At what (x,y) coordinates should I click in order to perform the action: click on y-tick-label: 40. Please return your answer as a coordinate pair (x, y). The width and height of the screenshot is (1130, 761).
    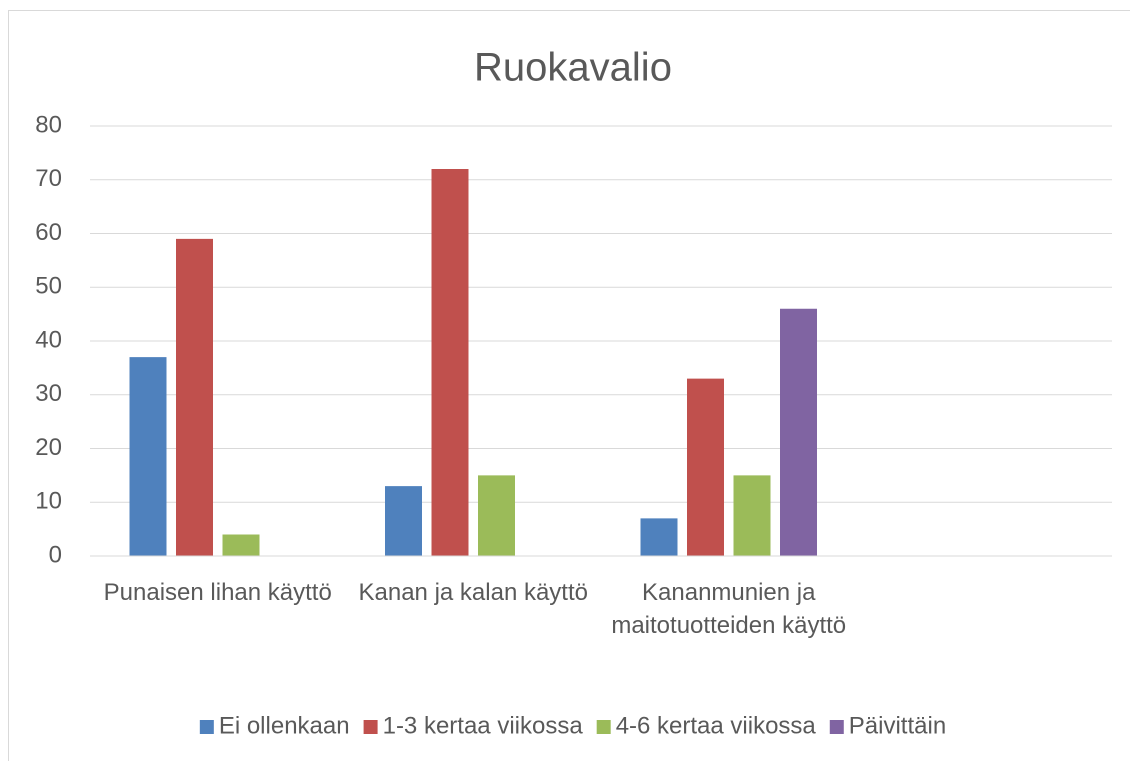
    Looking at the image, I should click on (48, 339).